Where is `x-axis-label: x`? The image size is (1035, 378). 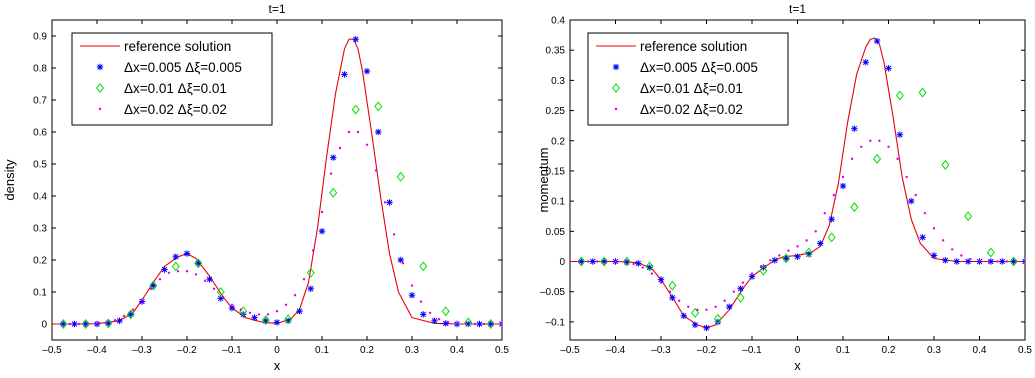
x-axis-label: x is located at coordinates (797, 365).